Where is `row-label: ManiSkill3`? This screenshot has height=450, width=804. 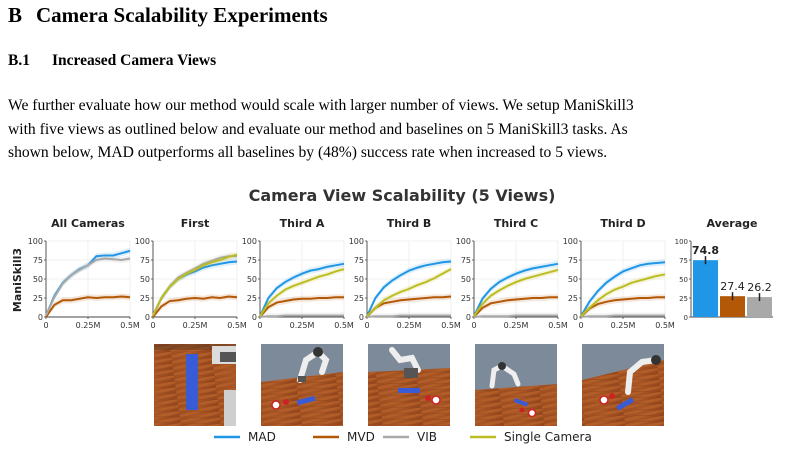 row-label: ManiSkill3 is located at coordinates (17, 280).